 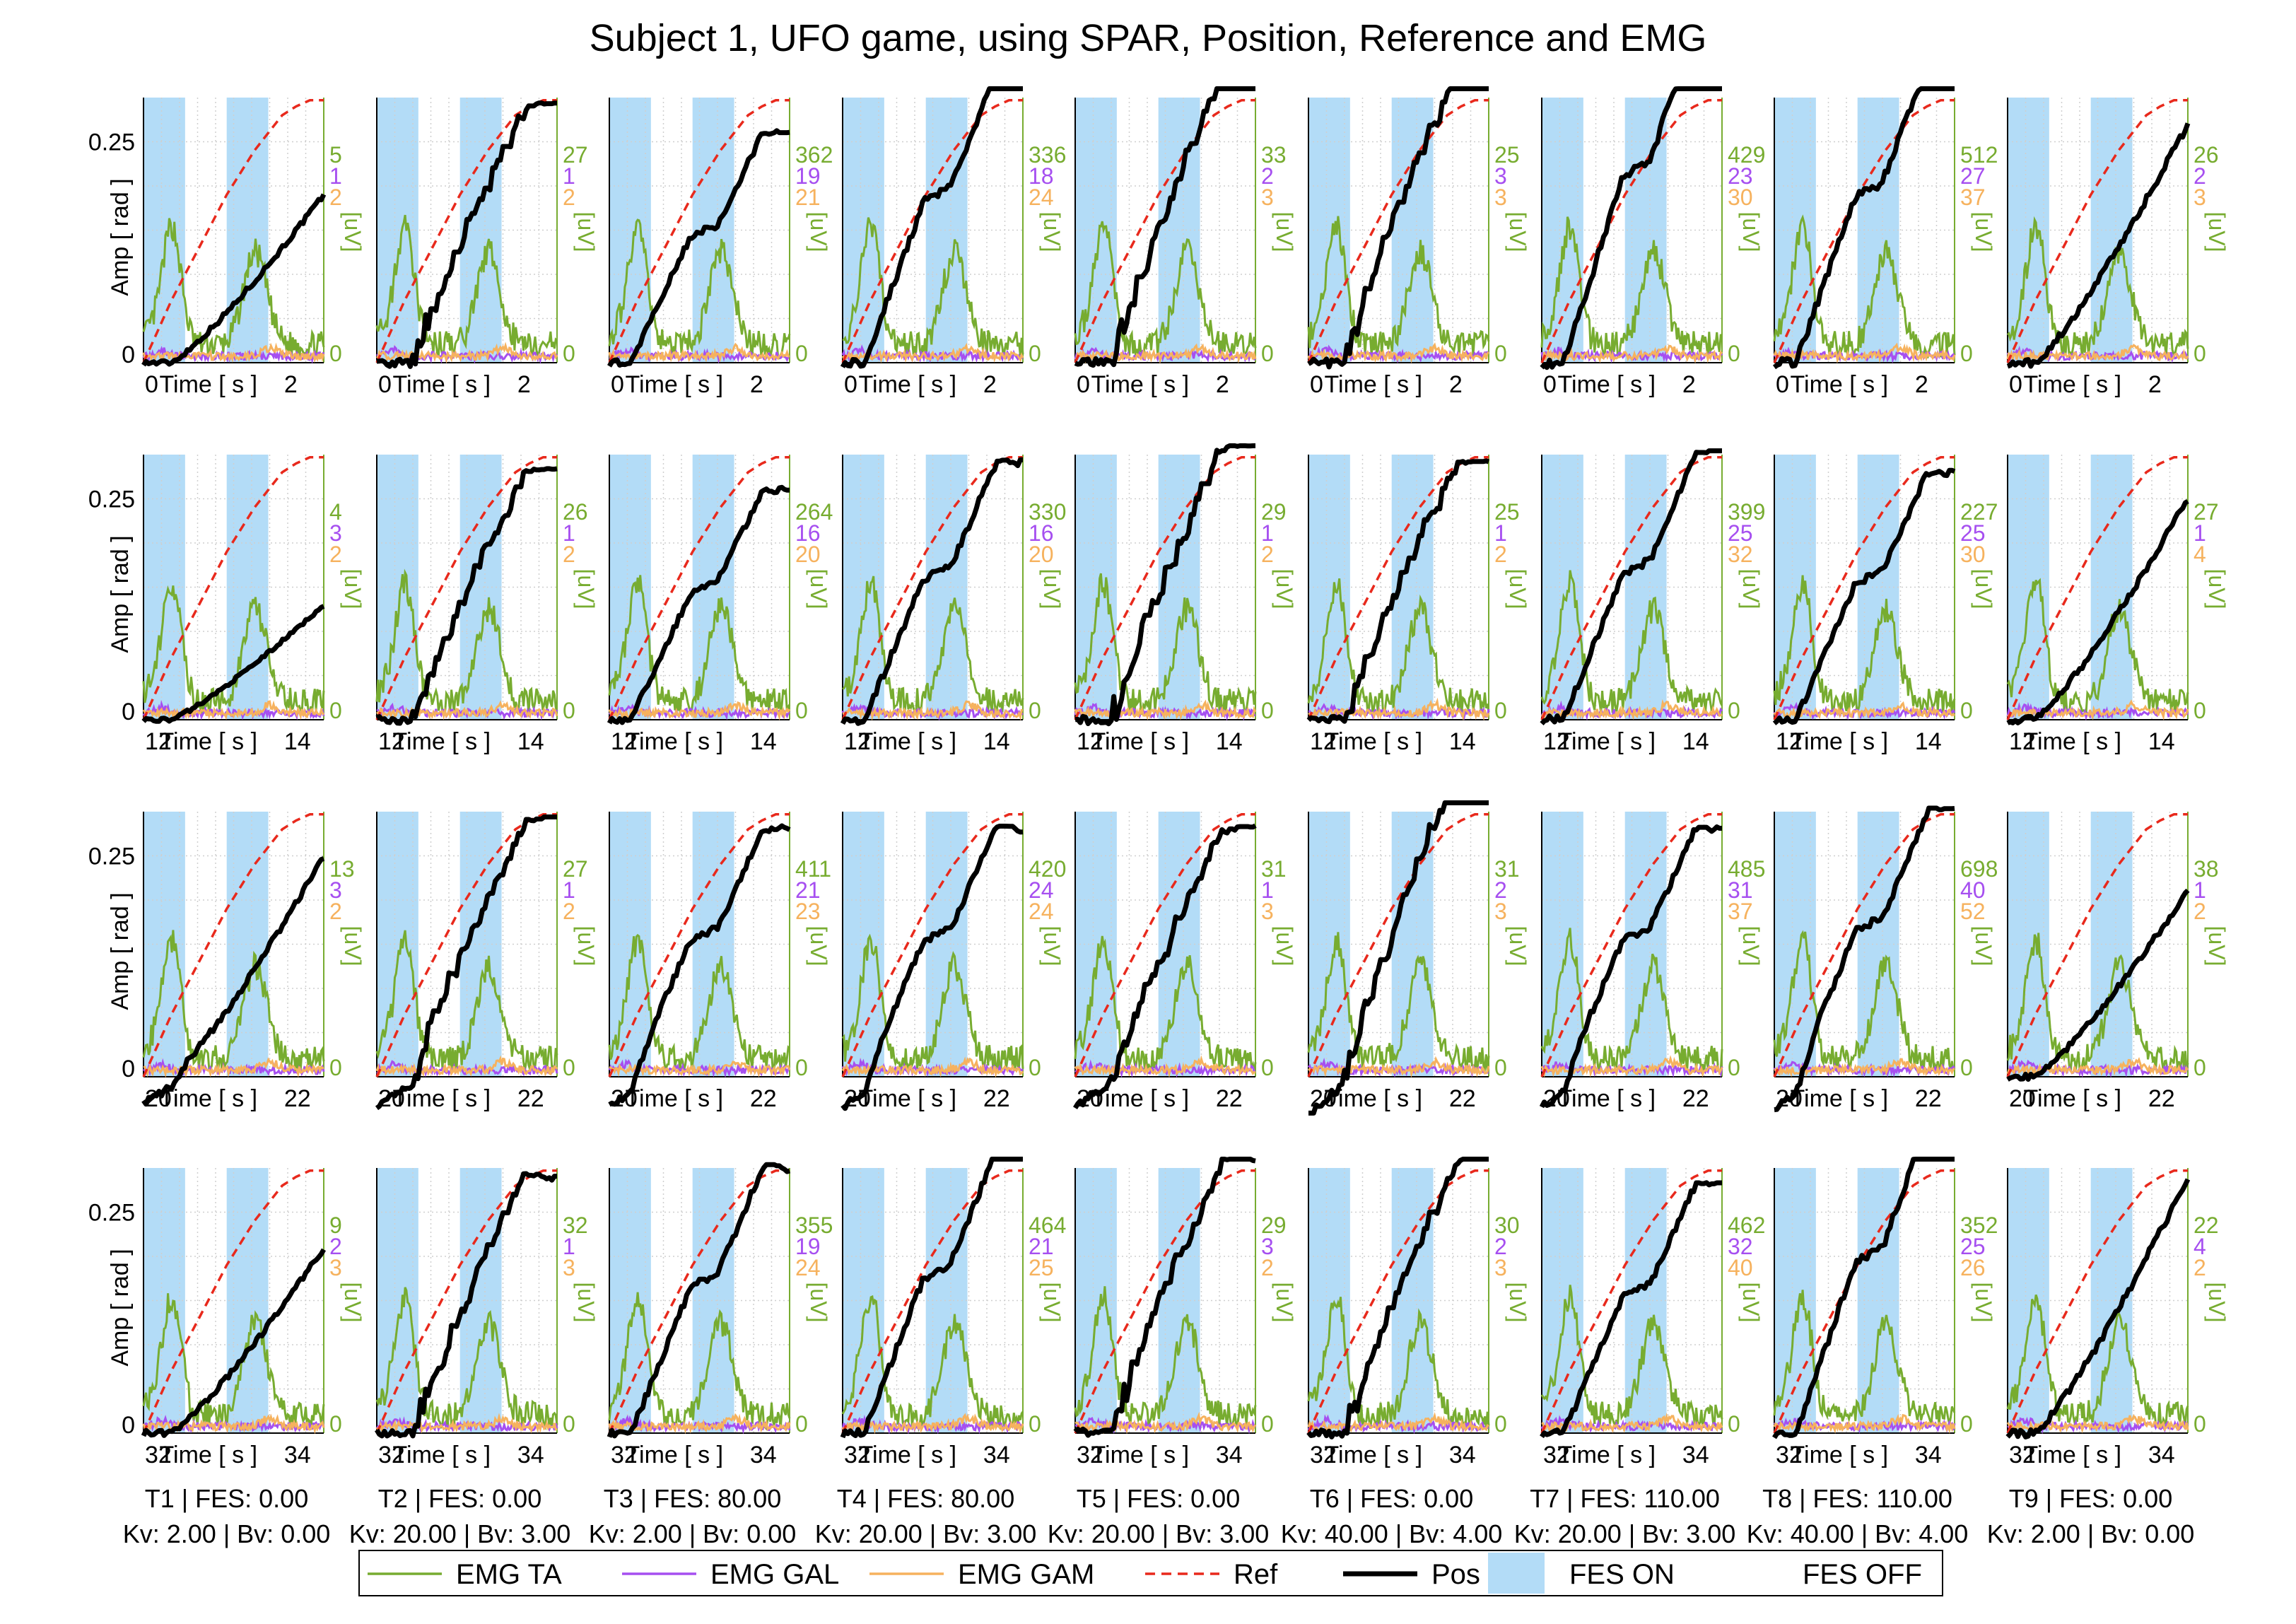 What do you see at coordinates (1041, 911) in the screenshot?
I see `emg-gam-max-label: 24` at bounding box center [1041, 911].